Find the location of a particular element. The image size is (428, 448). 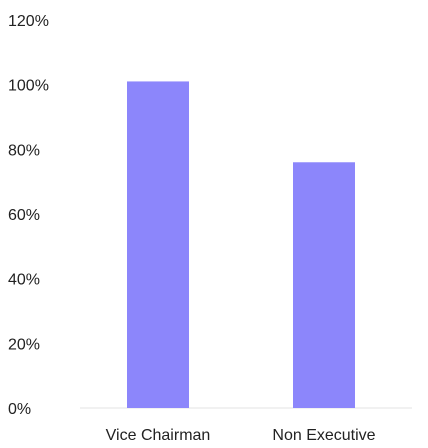

x-tick-label: Vice Chairman is located at coordinates (158, 435).